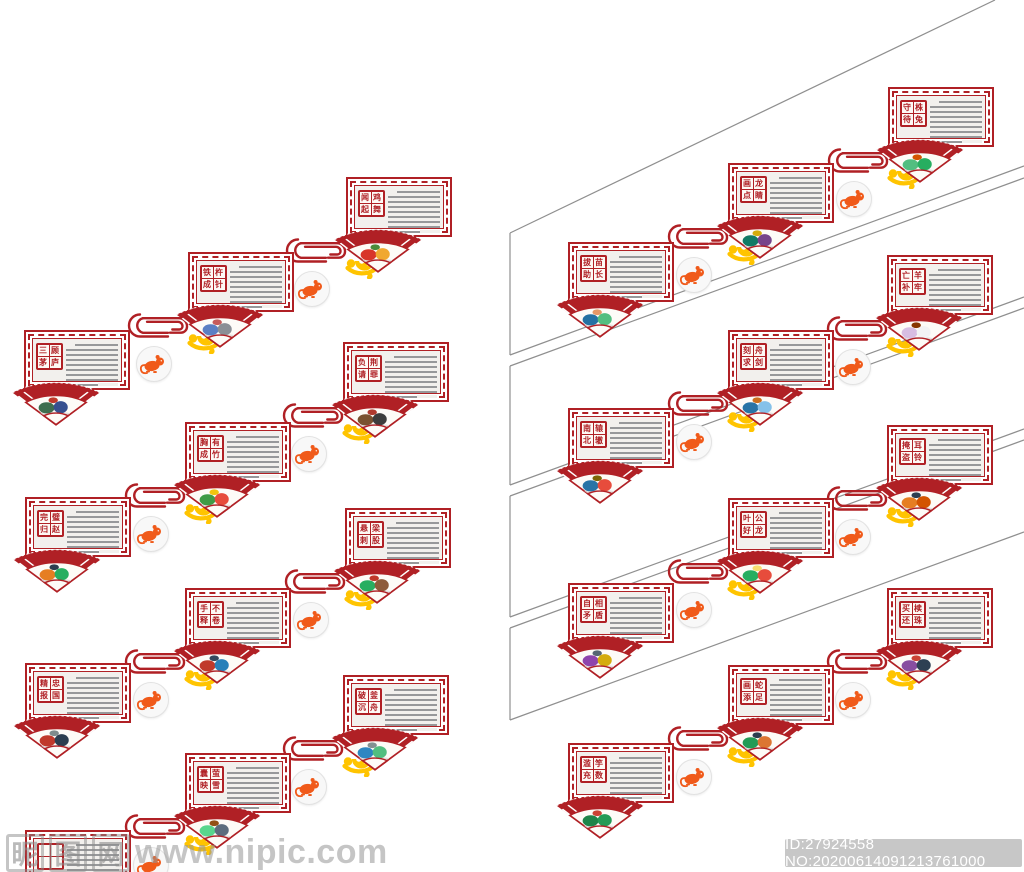 Image resolution: width=1024 pixels, height=872 pixels. Describe the element at coordinates (56, 529) in the screenshot. I see `badge-char: 赵` at that location.